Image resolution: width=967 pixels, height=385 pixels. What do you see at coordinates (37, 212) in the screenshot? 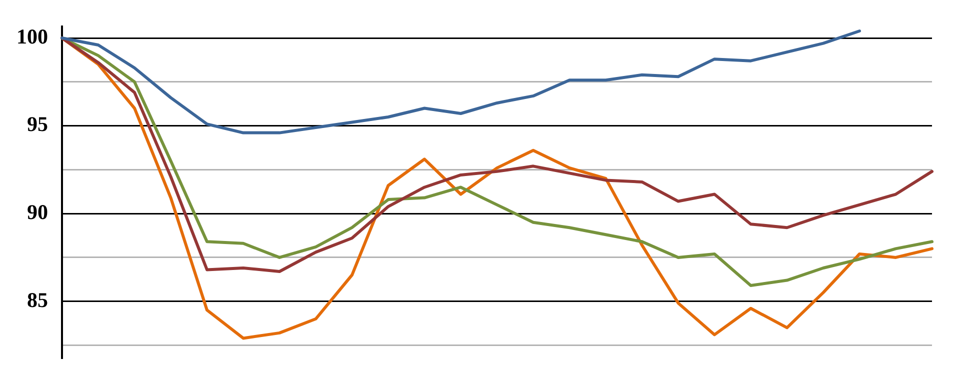
I see `y-tick-label: 90` at bounding box center [37, 212].